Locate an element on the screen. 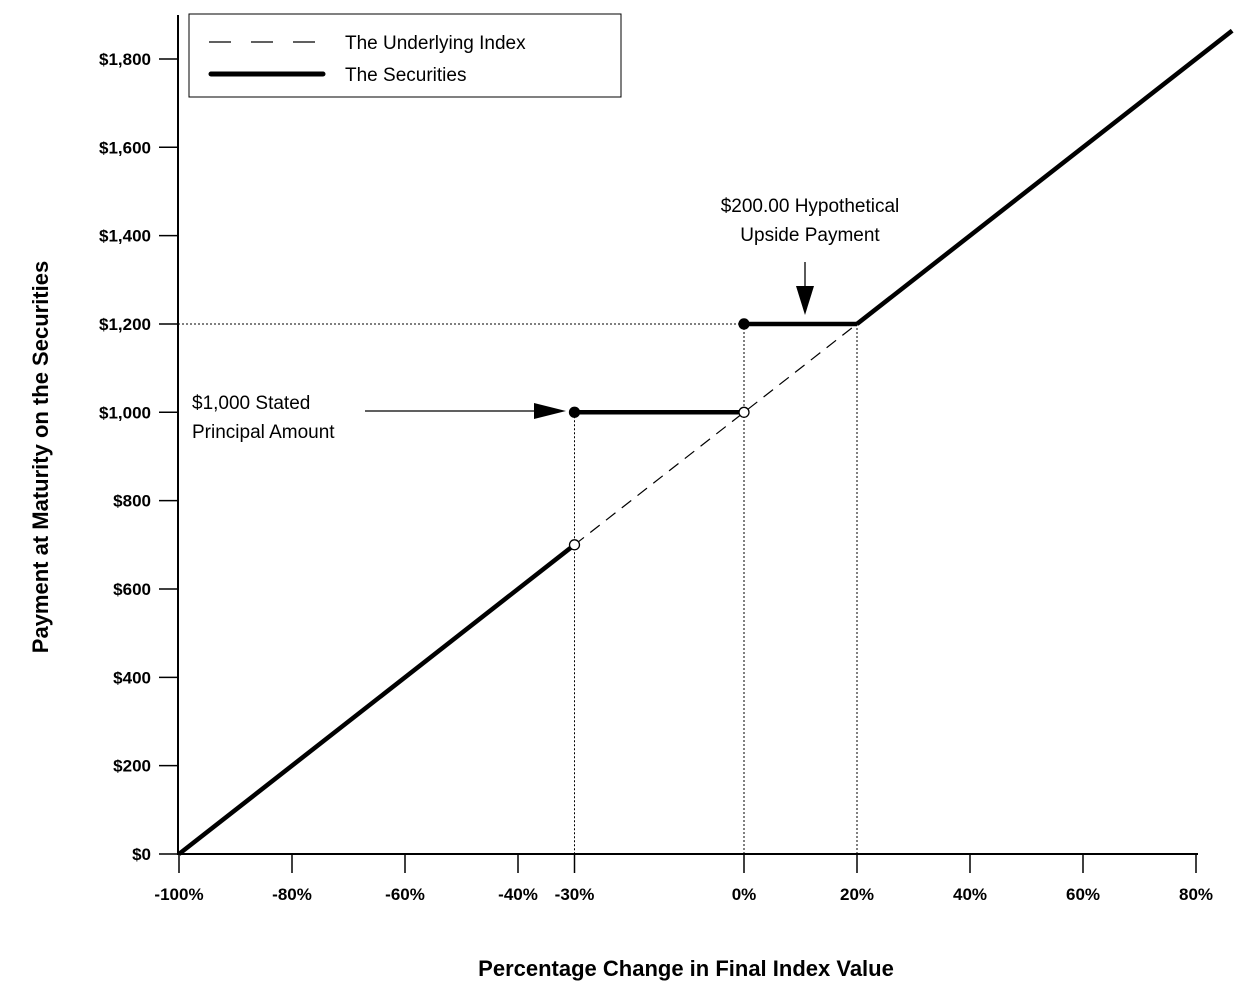 This screenshot has width=1238, height=1000. y-tick-label: $1,400 is located at coordinates (125, 236).